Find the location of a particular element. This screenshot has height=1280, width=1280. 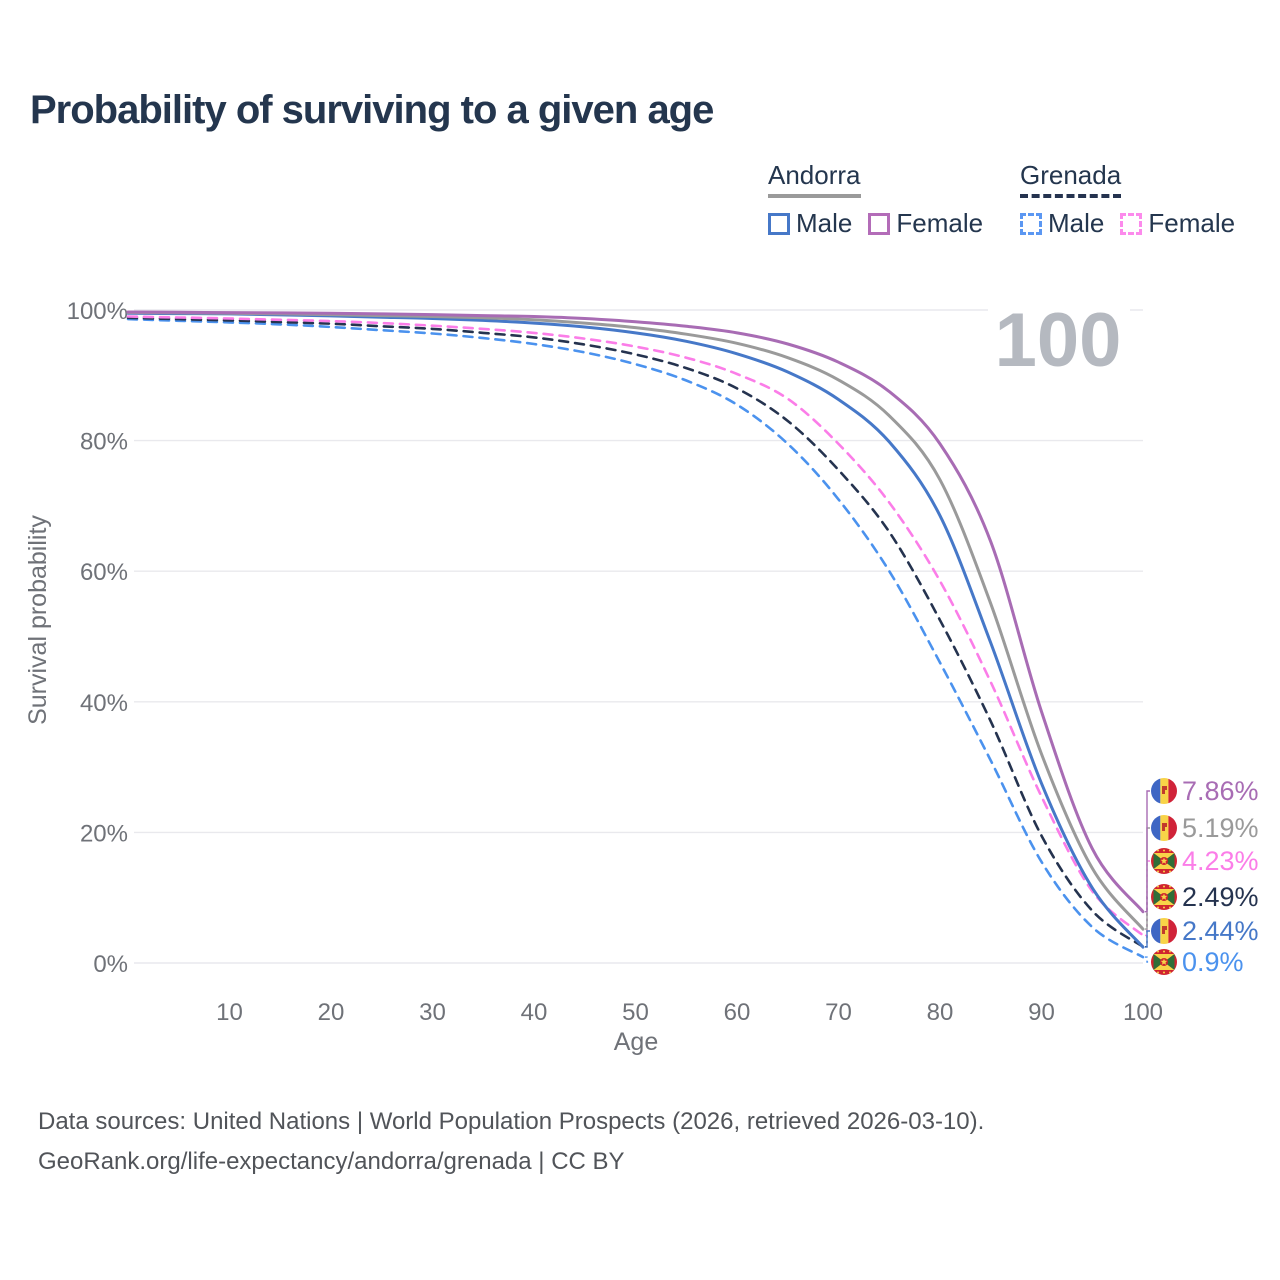

x-tick-label: 100 is located at coordinates (1143, 1012).